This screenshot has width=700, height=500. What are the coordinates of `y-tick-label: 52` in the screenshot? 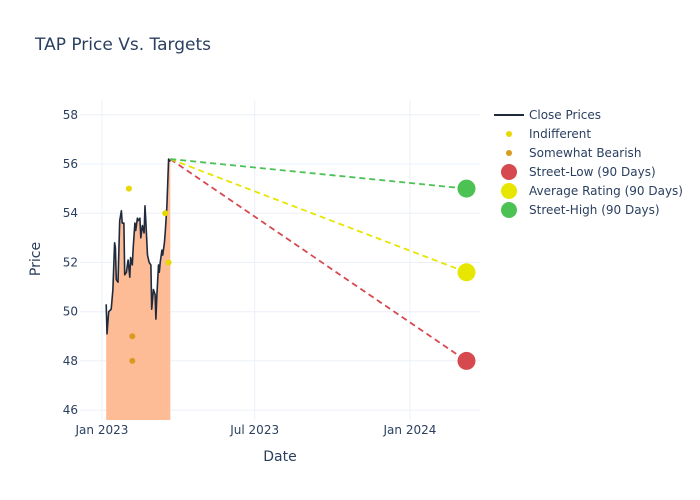 It's located at (70, 262).